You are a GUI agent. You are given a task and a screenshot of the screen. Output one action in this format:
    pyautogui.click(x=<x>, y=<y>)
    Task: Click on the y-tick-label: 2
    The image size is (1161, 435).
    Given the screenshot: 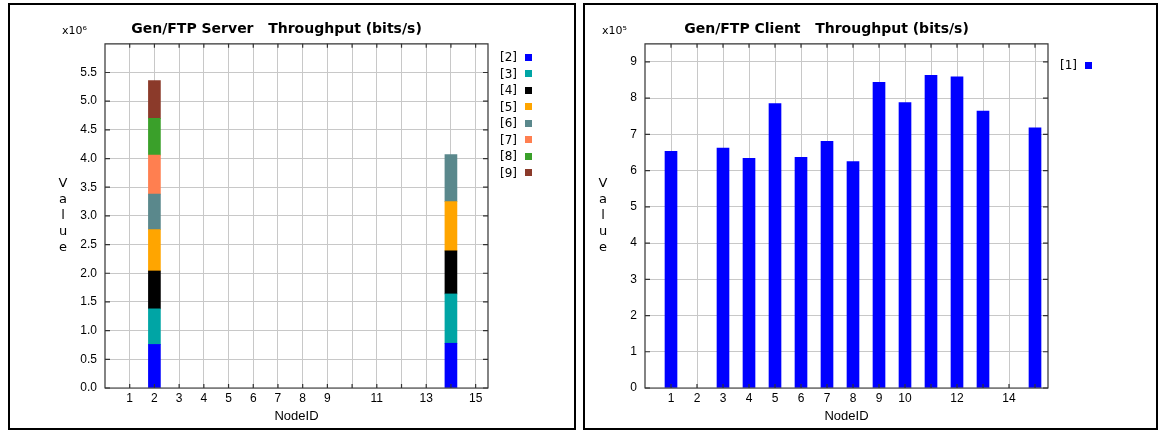 What is the action you would take?
    pyautogui.click(x=634, y=314)
    